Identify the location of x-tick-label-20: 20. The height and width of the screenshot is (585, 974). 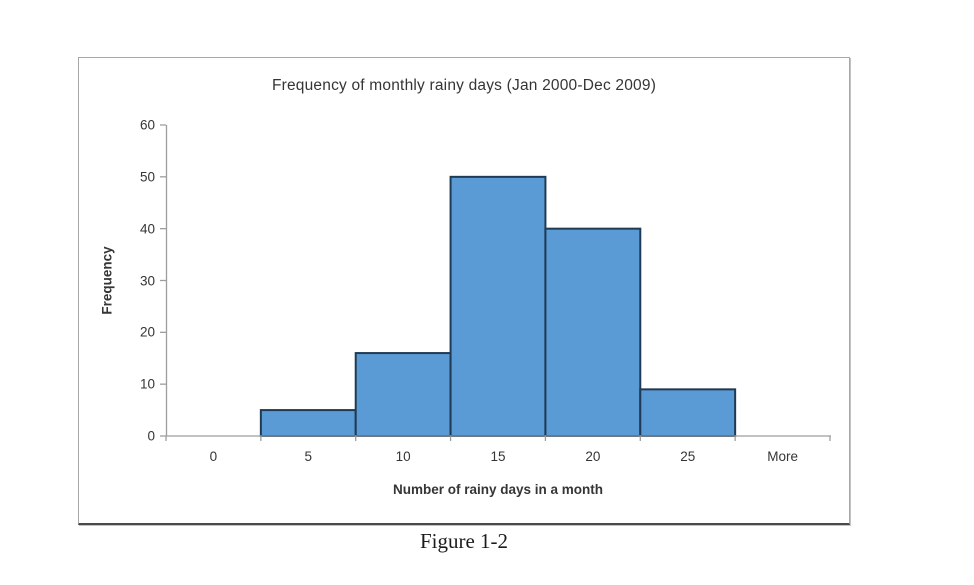
(593, 456).